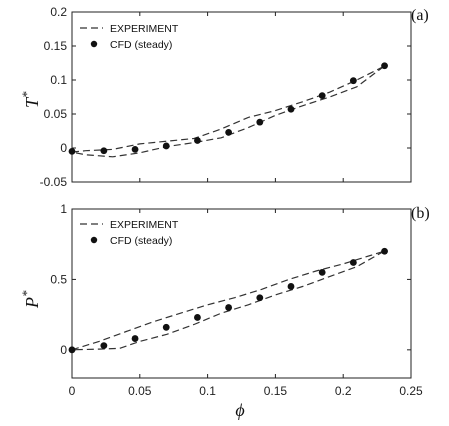 The image size is (449, 426). What do you see at coordinates (129, 37) in the screenshot?
I see `panel-a-legend: EXPERIMENT CFD (steady)` at bounding box center [129, 37].